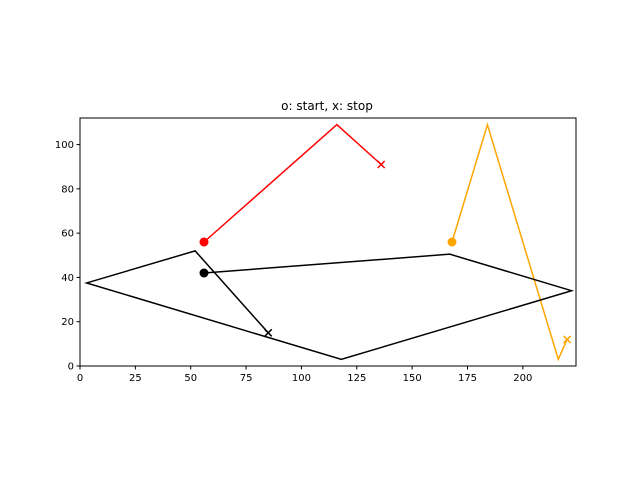 This screenshot has width=640, height=480. I want to click on y-tick-label: 80, so click(67, 189).